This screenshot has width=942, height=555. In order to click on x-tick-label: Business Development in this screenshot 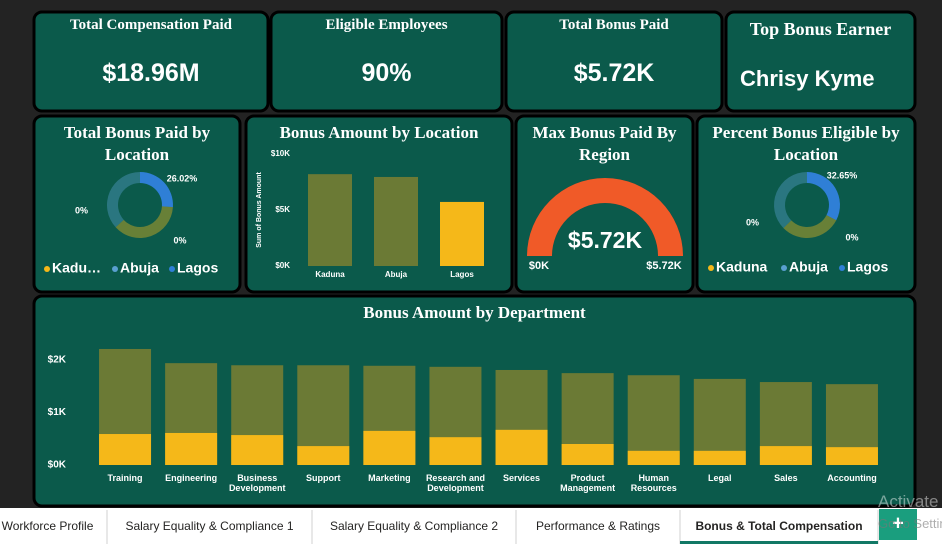, I will do `click(257, 483)`.